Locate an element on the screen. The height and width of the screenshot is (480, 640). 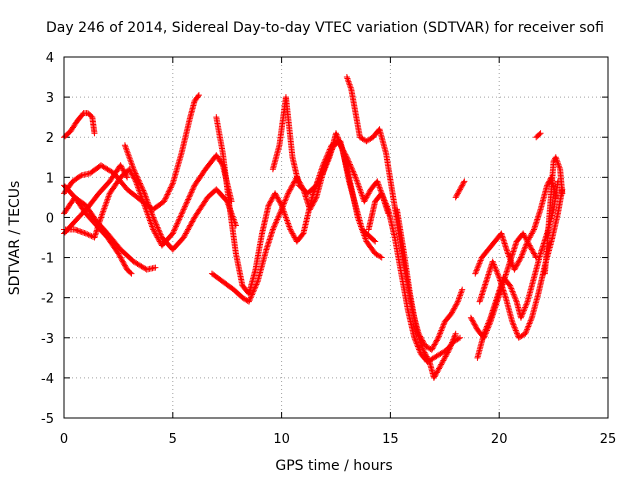
x-tick-label: 15 is located at coordinates (390, 439).